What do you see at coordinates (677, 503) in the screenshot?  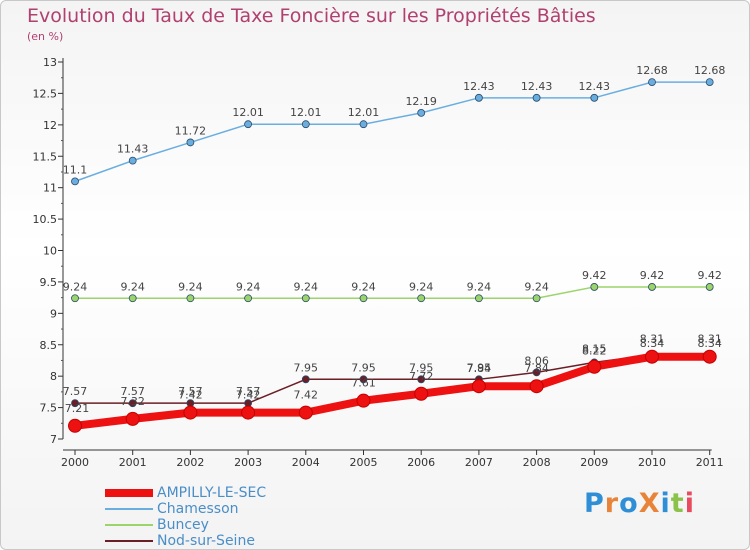 I see `logo-letter: t` at bounding box center [677, 503].